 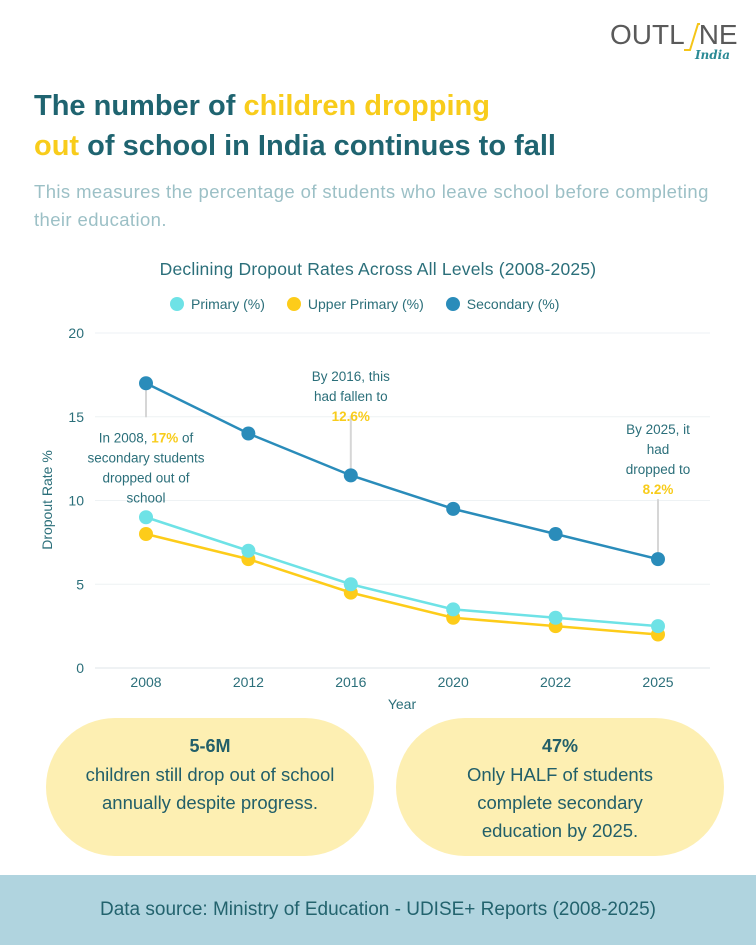 What do you see at coordinates (560, 746) in the screenshot?
I see `stat-number: 47%` at bounding box center [560, 746].